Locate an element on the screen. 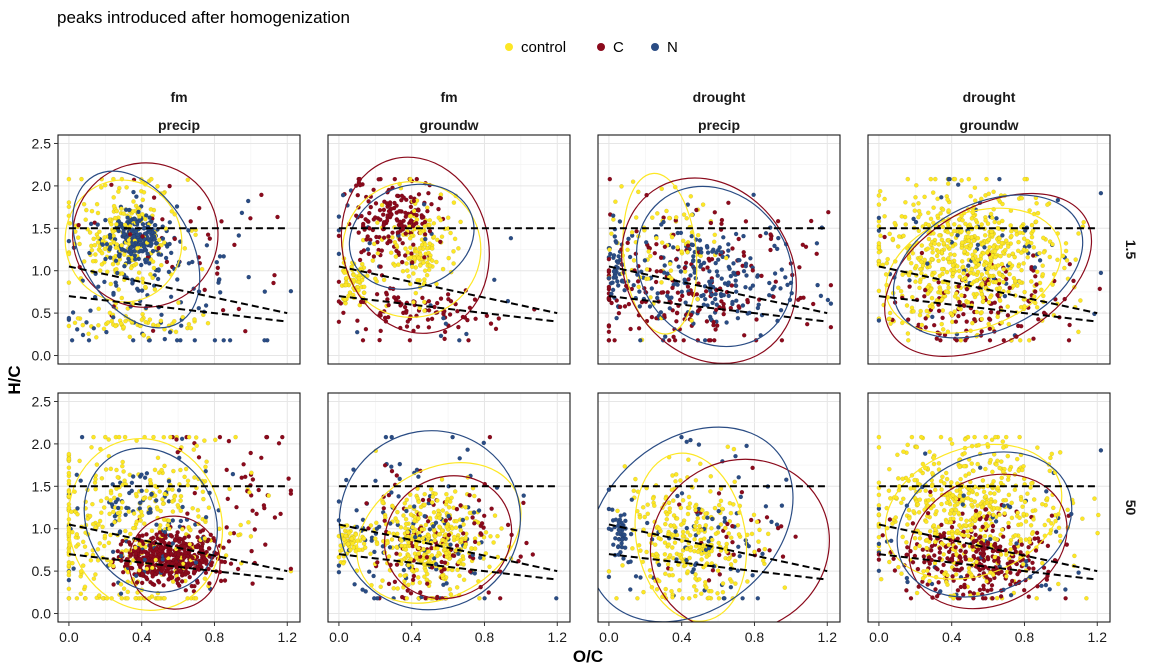  ellipses is located at coordinates (145, 524).